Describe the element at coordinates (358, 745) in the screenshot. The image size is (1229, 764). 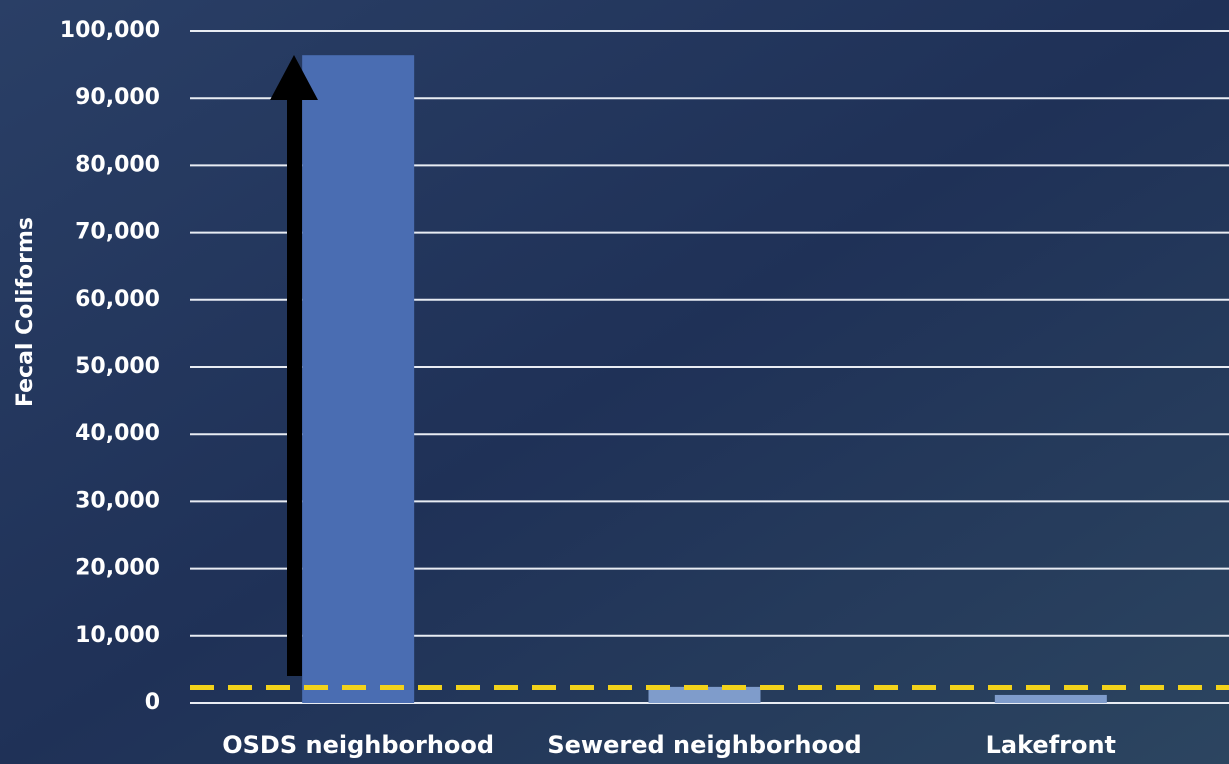
I see `x-tick-label: OSDS neighborhood` at that location.